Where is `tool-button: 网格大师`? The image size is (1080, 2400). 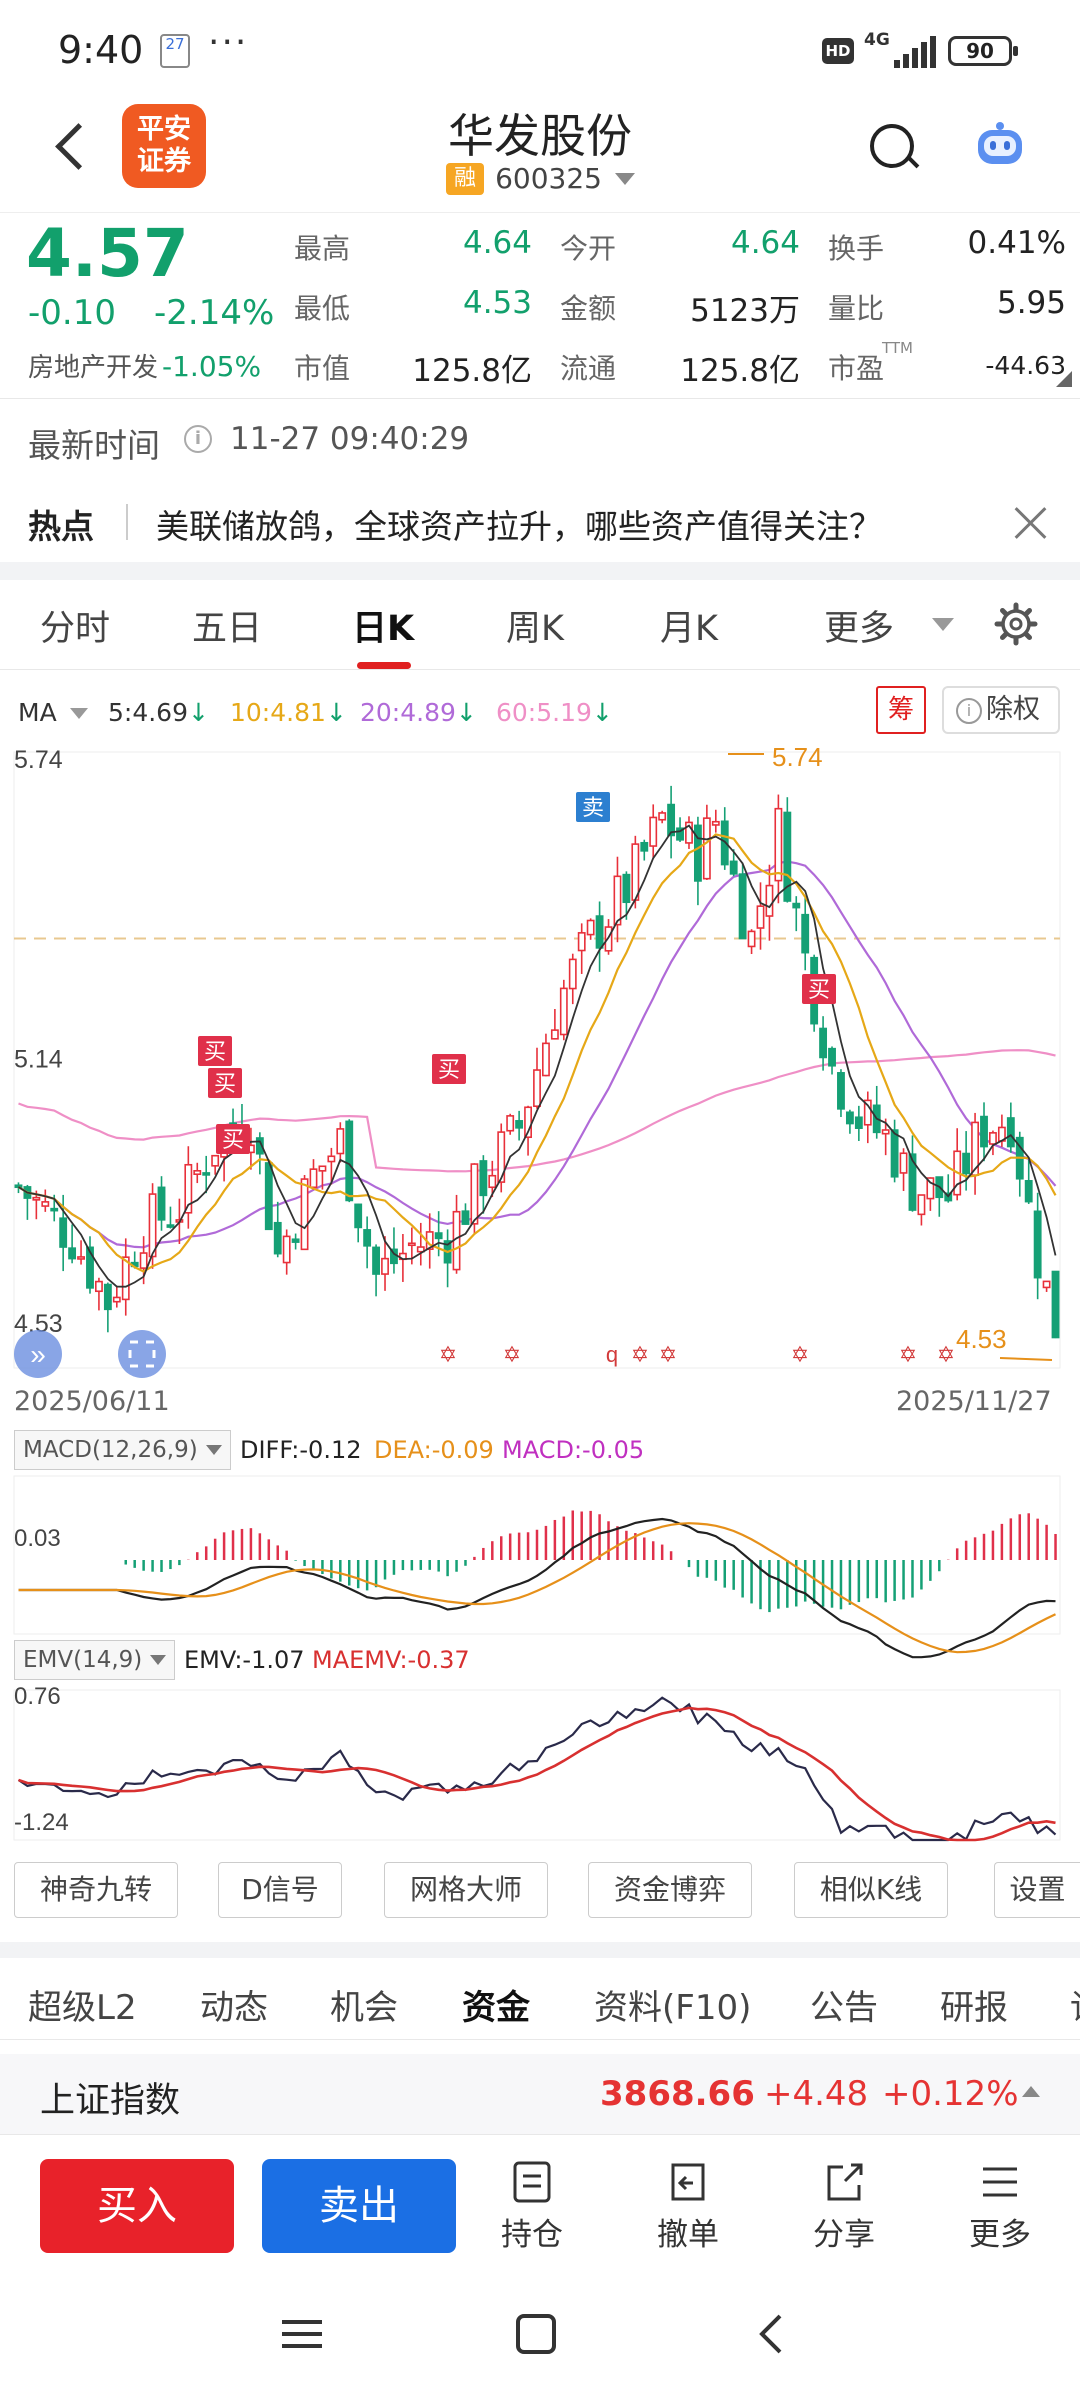
tool-button: 网格大师 is located at coordinates (466, 1890).